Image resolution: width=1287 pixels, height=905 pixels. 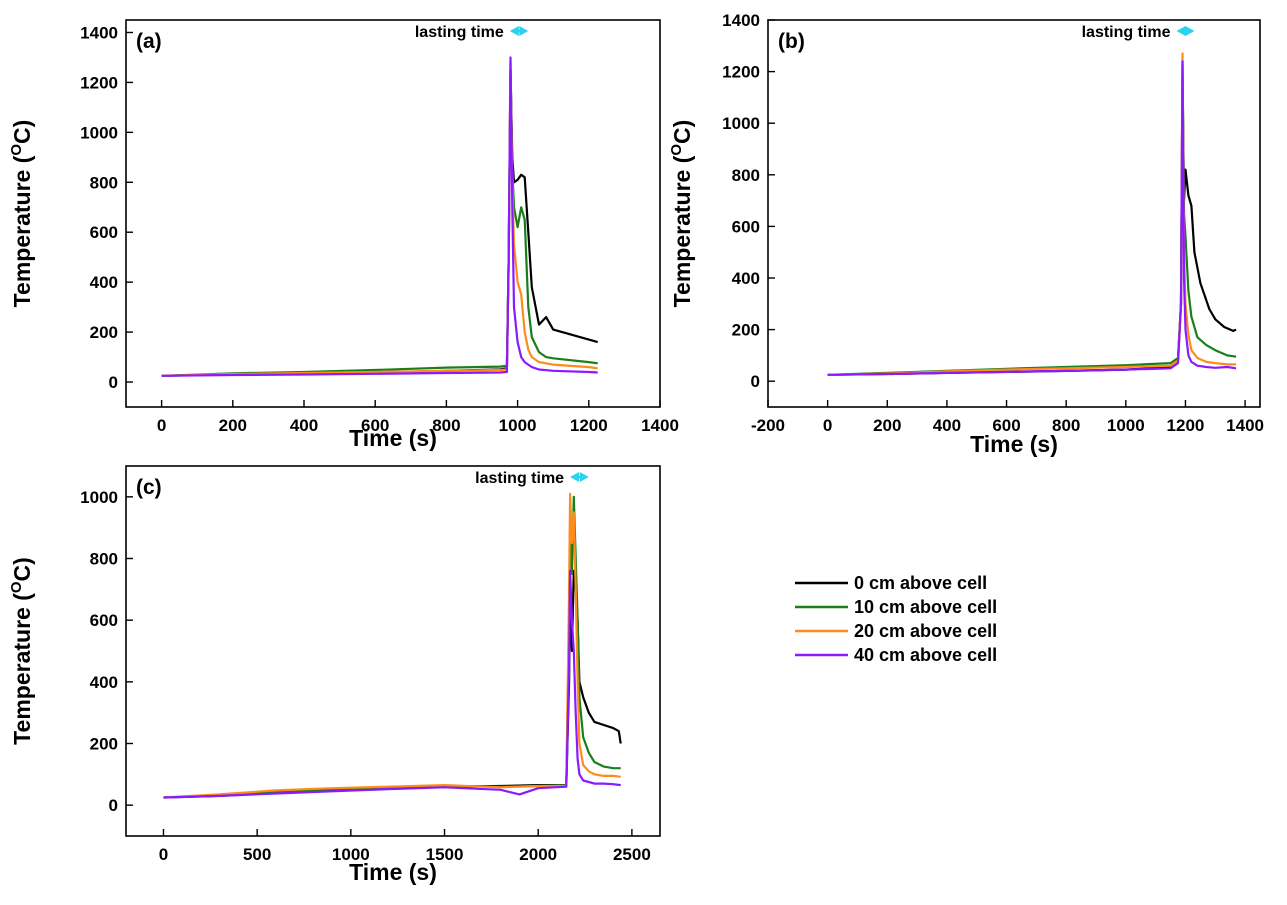 I want to click on panel-a-x-tick-label: 400, so click(x=304, y=425).